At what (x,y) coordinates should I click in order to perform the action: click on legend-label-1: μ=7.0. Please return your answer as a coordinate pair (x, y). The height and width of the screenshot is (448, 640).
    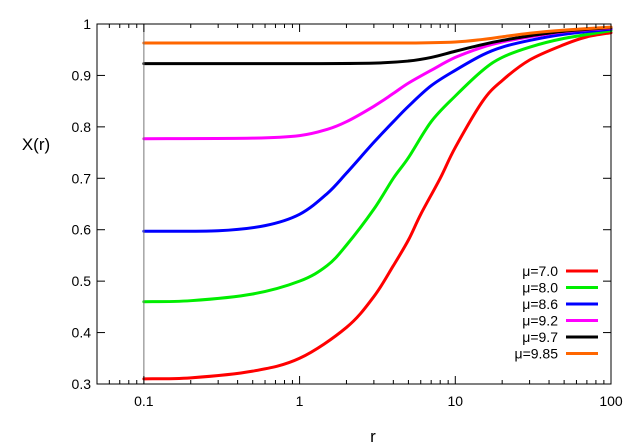
    Looking at the image, I should click on (540, 271).